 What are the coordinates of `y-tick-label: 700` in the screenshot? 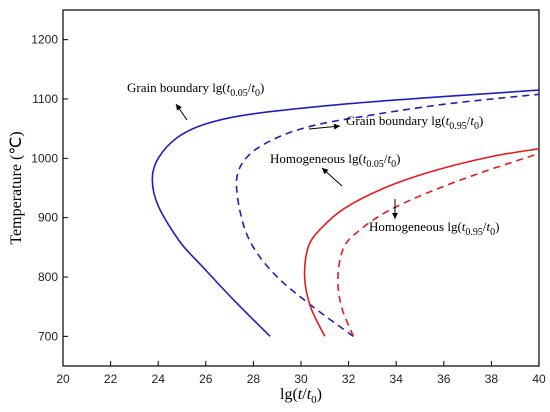 It's located at (48, 336).